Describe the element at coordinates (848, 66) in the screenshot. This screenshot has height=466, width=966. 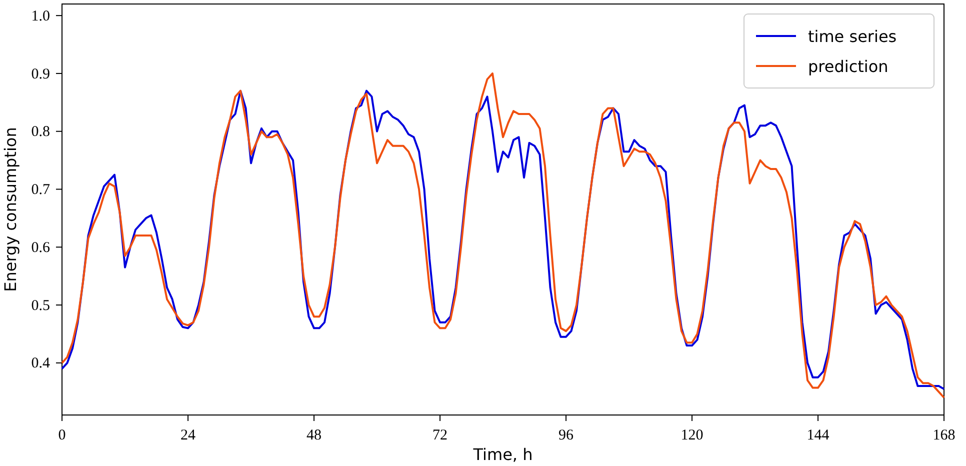
I see `legend-label: prediction` at that location.